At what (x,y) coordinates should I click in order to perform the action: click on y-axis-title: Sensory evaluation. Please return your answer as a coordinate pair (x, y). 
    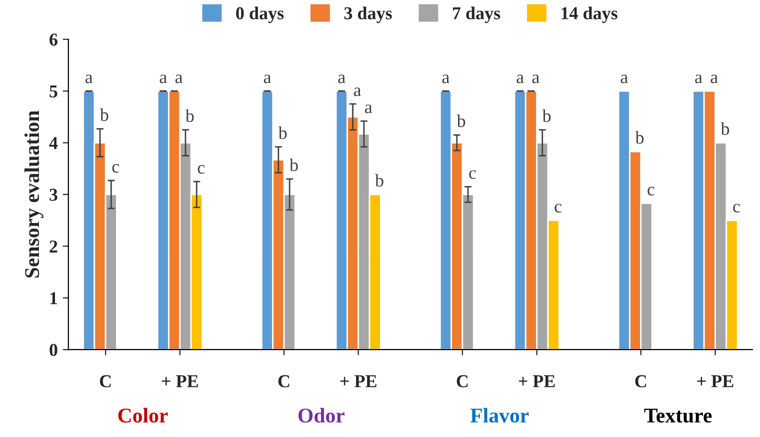
    Looking at the image, I should click on (34, 194).